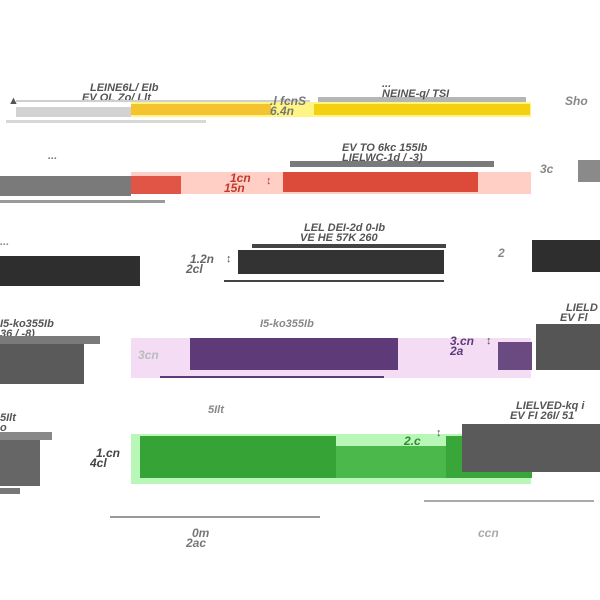  What do you see at coordinates (341, 262) in the screenshot?
I see `row-3-main-bar` at bounding box center [341, 262].